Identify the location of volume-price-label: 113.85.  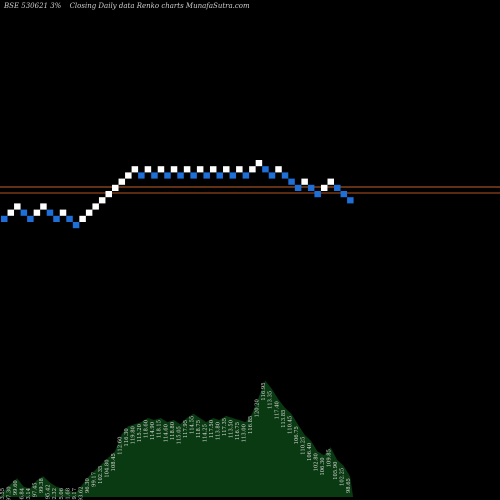
(284, 419).